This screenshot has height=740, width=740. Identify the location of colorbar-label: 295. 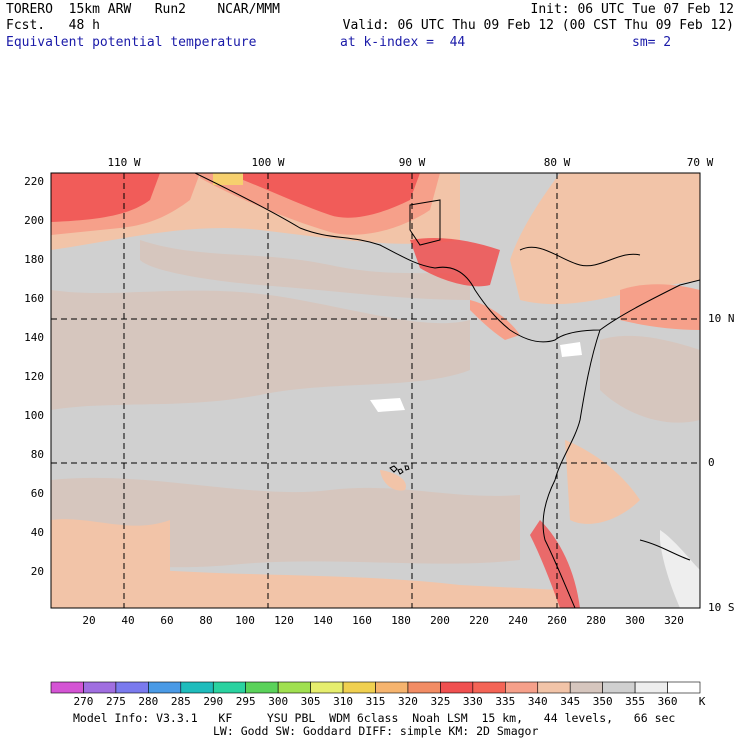
(246, 701).